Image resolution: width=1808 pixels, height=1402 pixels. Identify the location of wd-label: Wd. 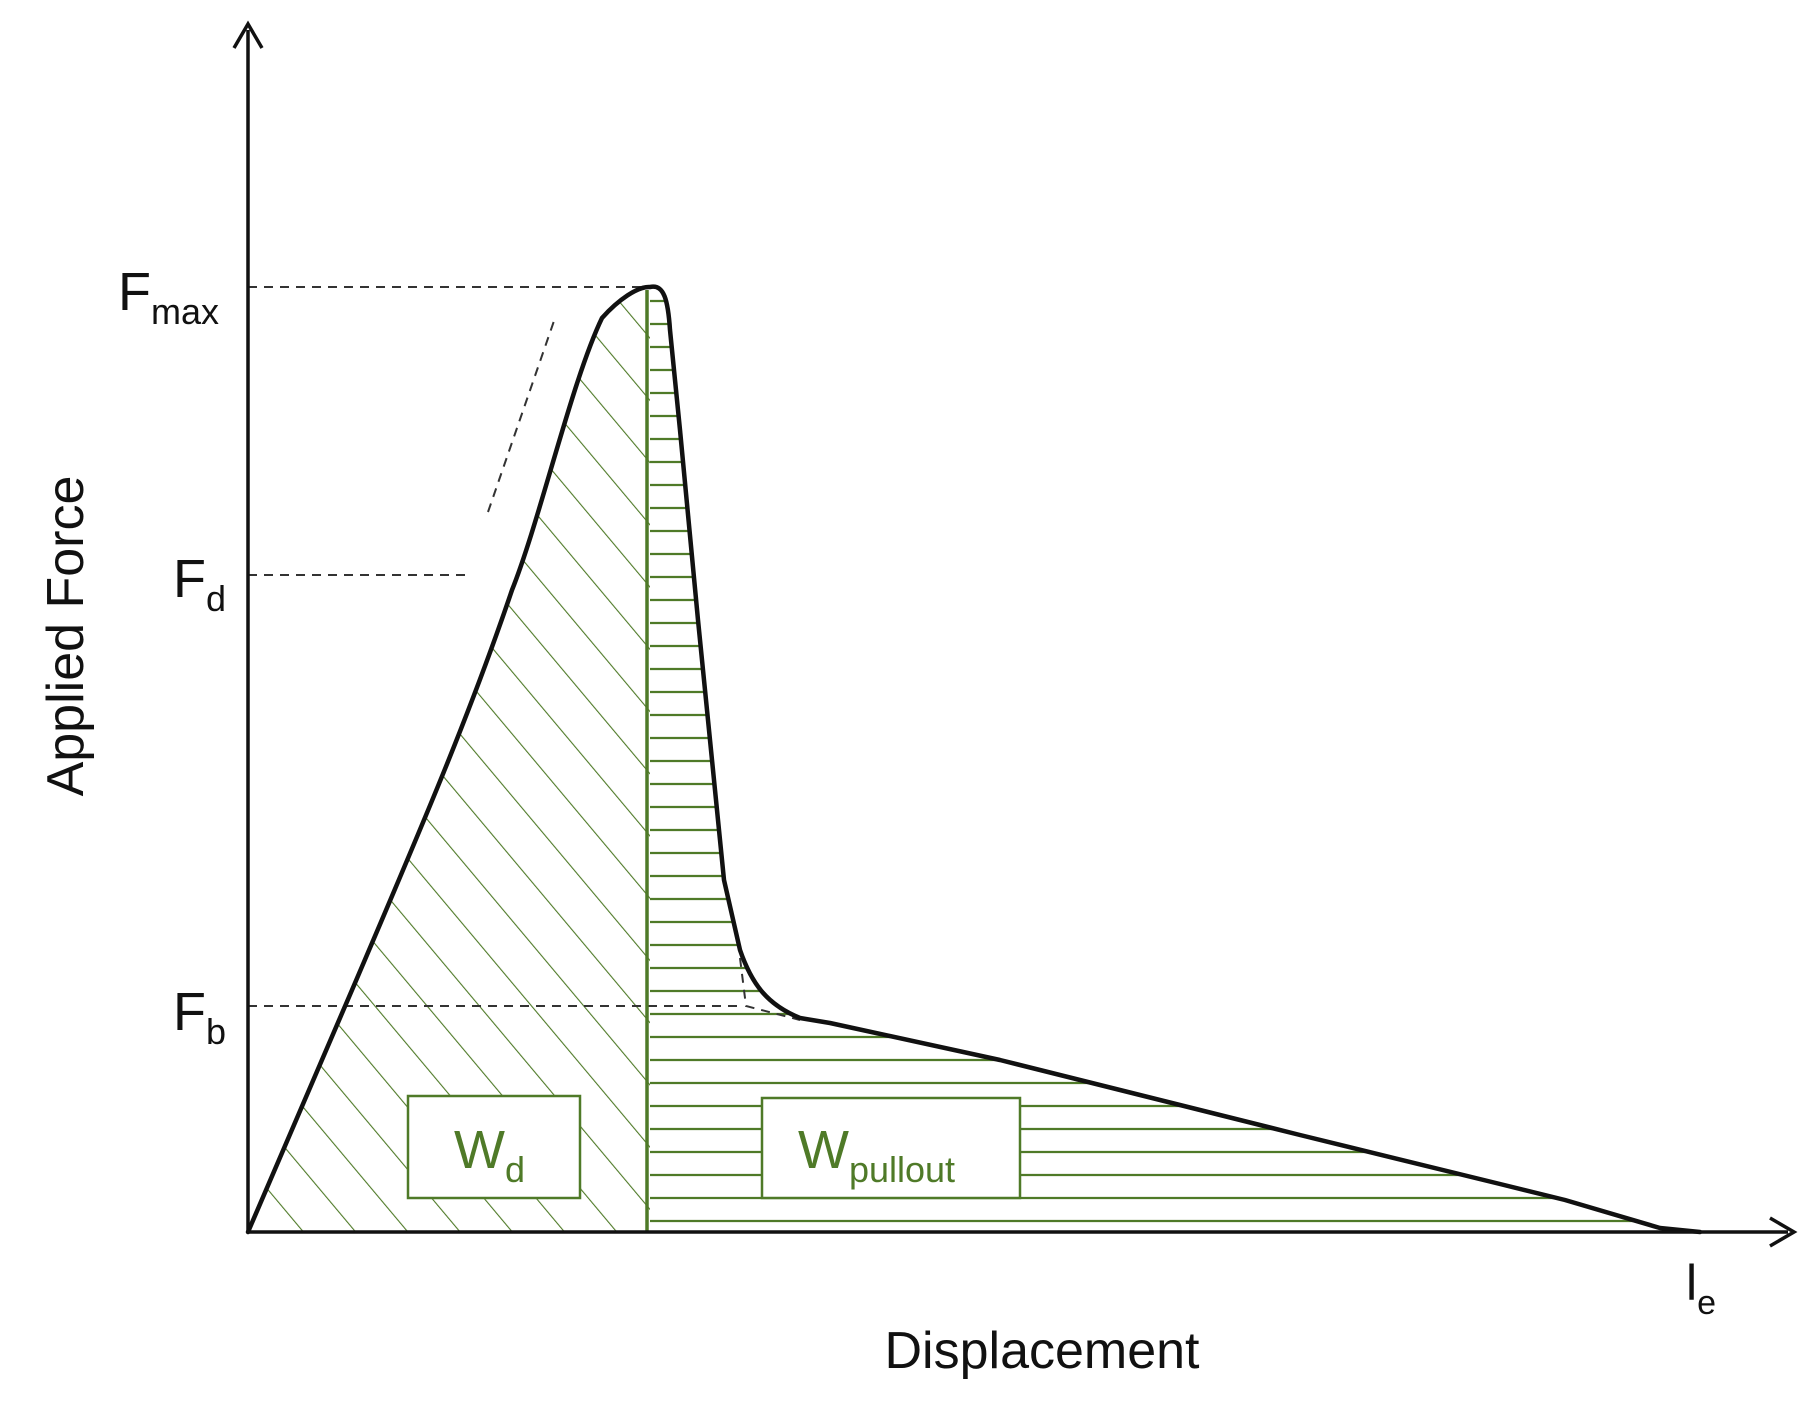
(489, 1155).